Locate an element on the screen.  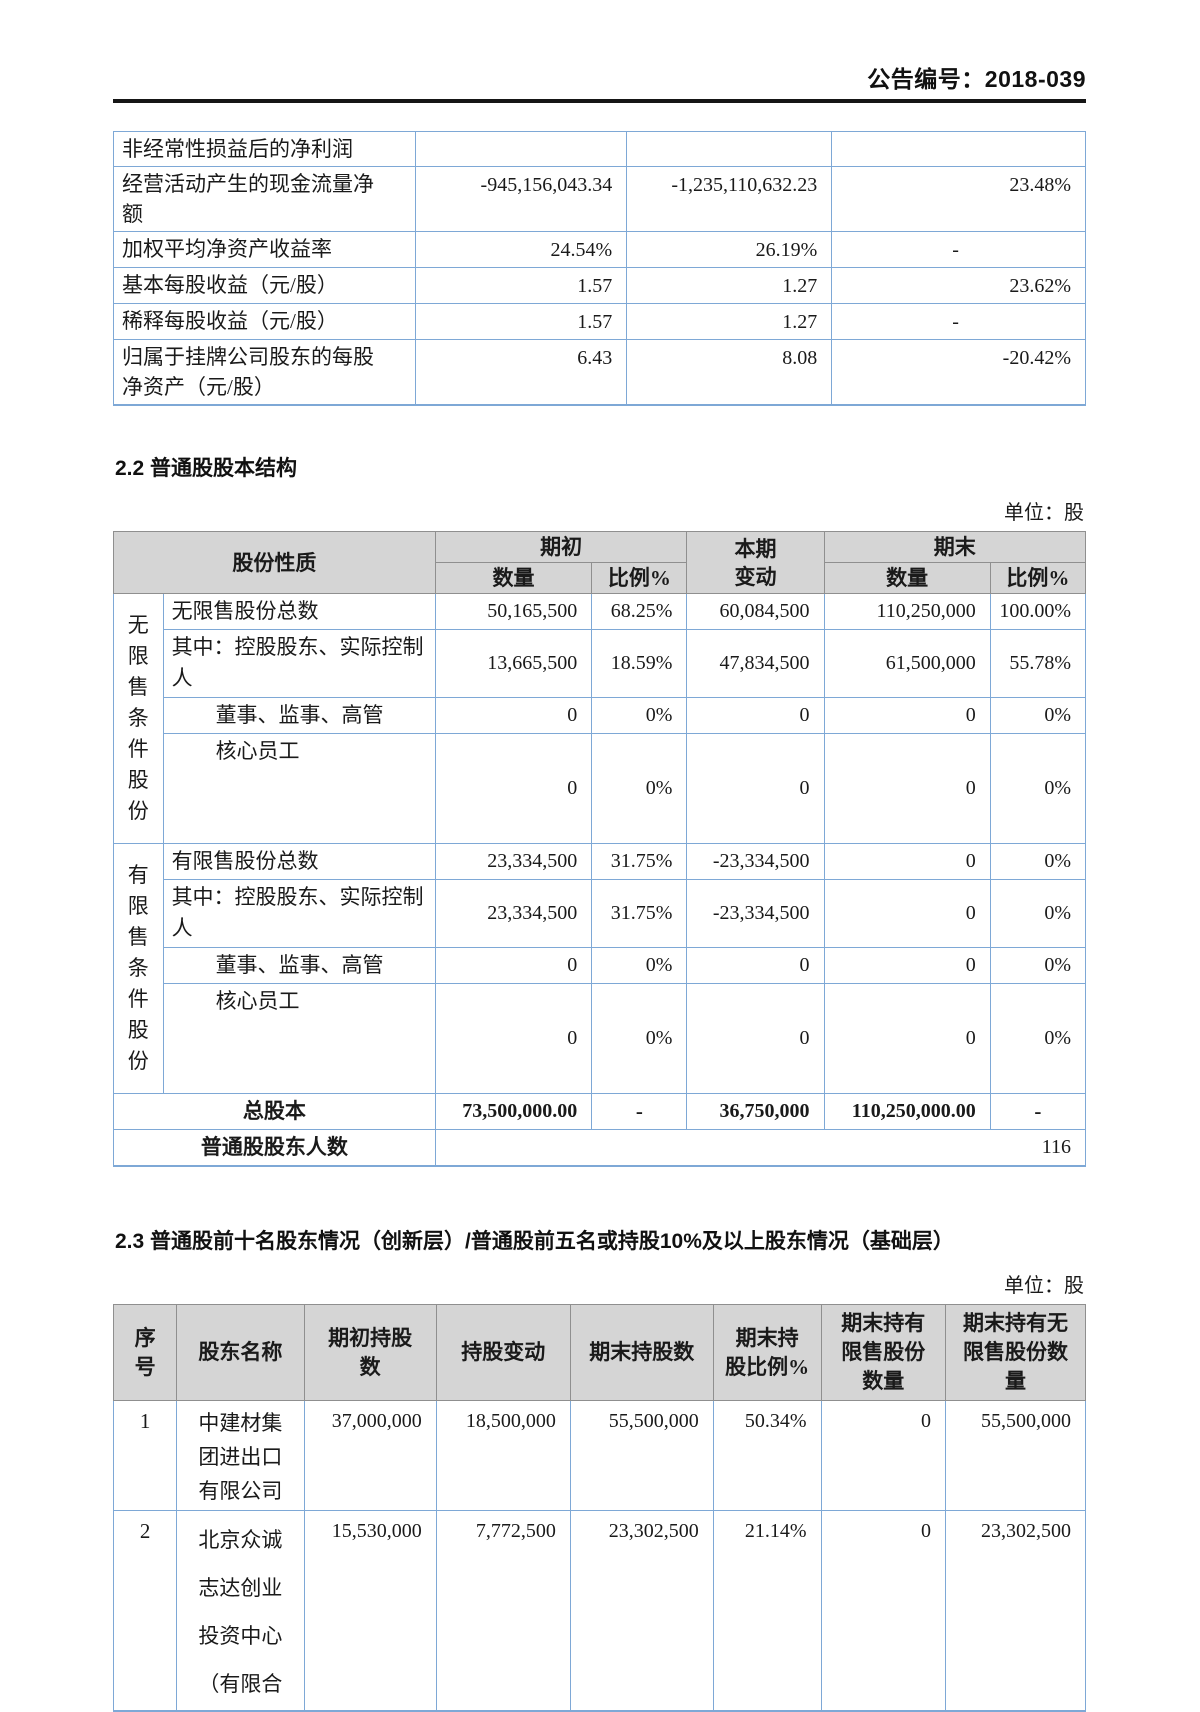
cell-value: 6.43 is located at coordinates (521, 372).